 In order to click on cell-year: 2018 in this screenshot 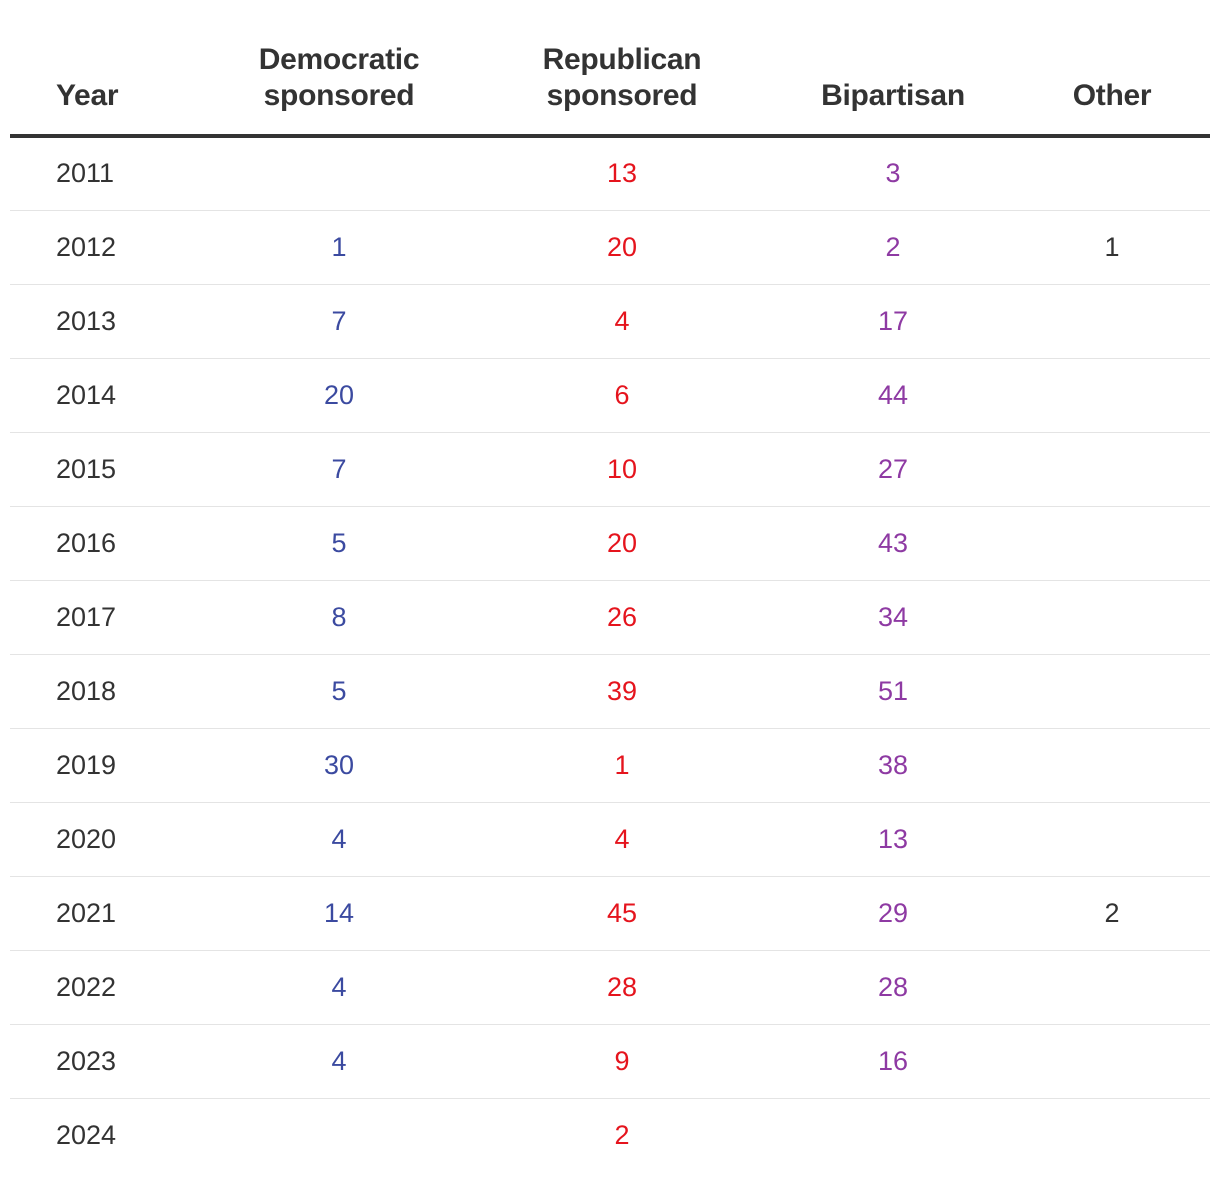, I will do `click(108, 691)`.